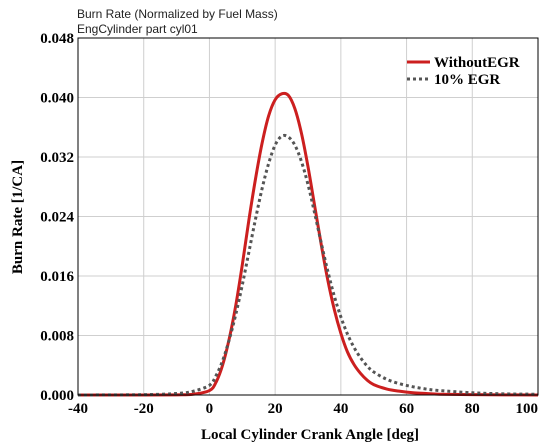 Image resolution: width=550 pixels, height=445 pixels. Describe the element at coordinates (210, 409) in the screenshot. I see `x-tick-label: 0` at that location.